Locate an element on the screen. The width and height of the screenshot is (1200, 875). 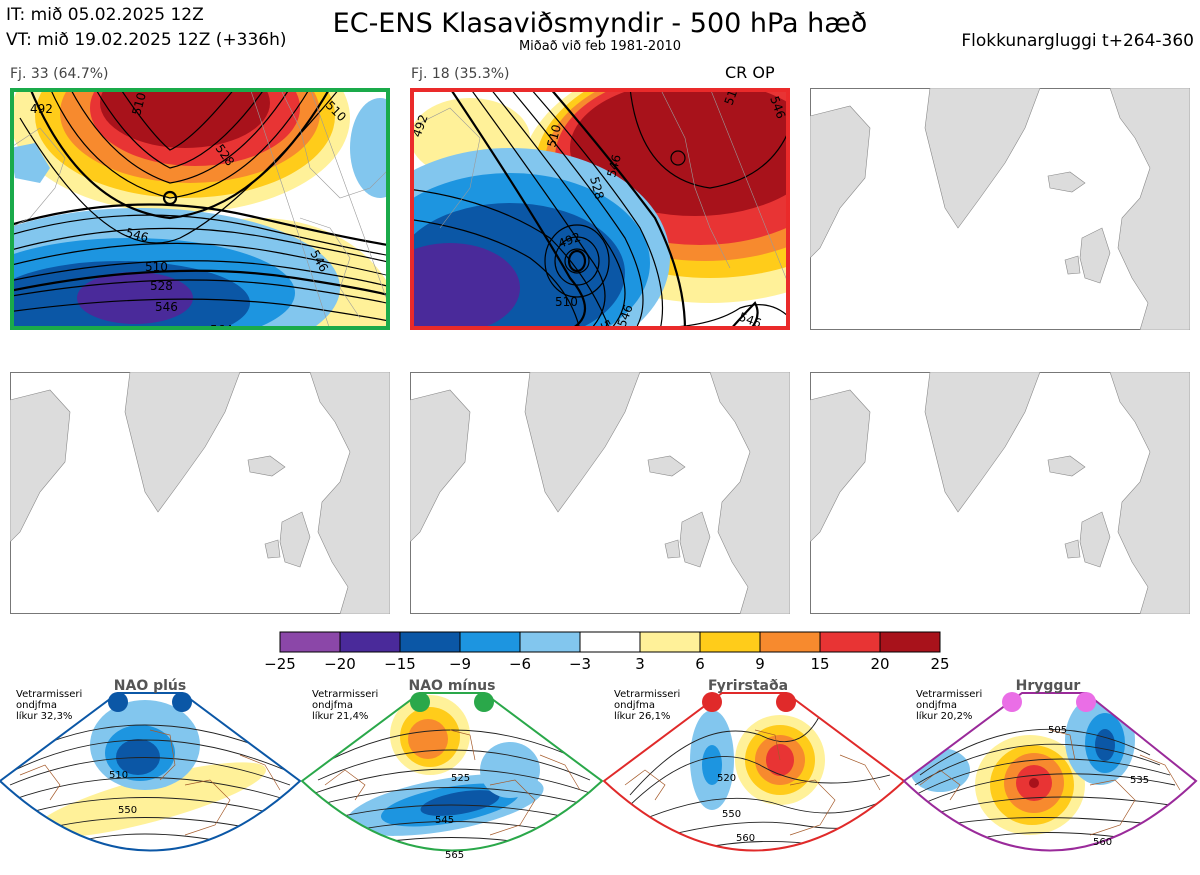
panel-1-label: Fj. 33 (64.7%) is located at coordinates (59, 74).